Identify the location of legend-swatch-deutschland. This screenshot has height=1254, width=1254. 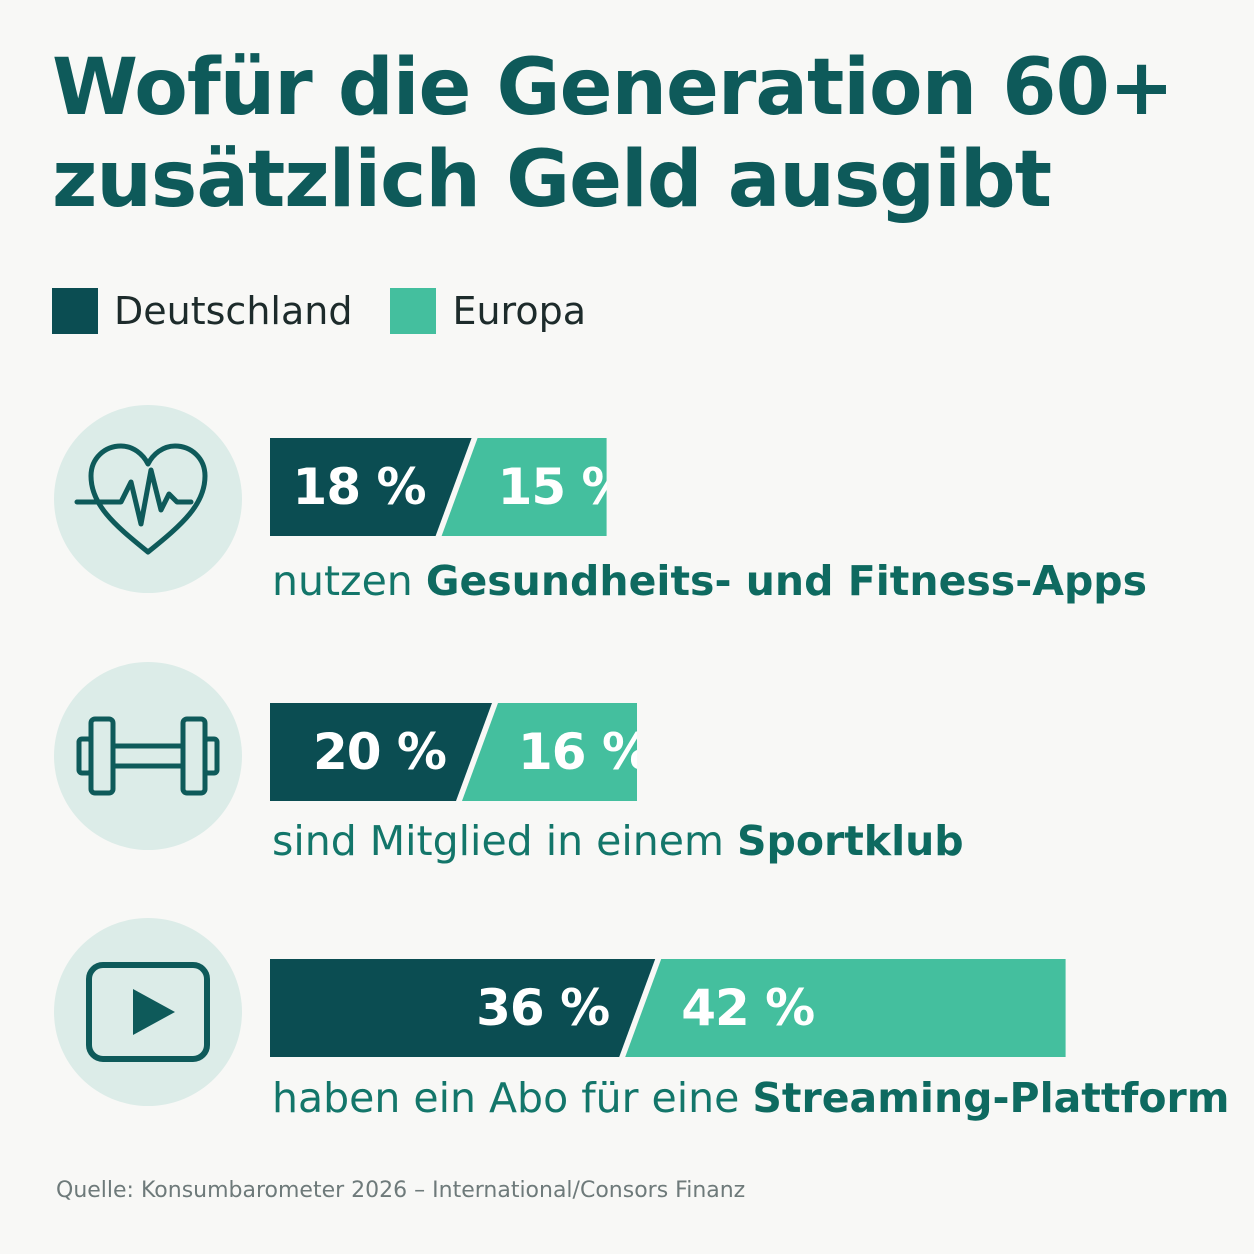
(75, 311).